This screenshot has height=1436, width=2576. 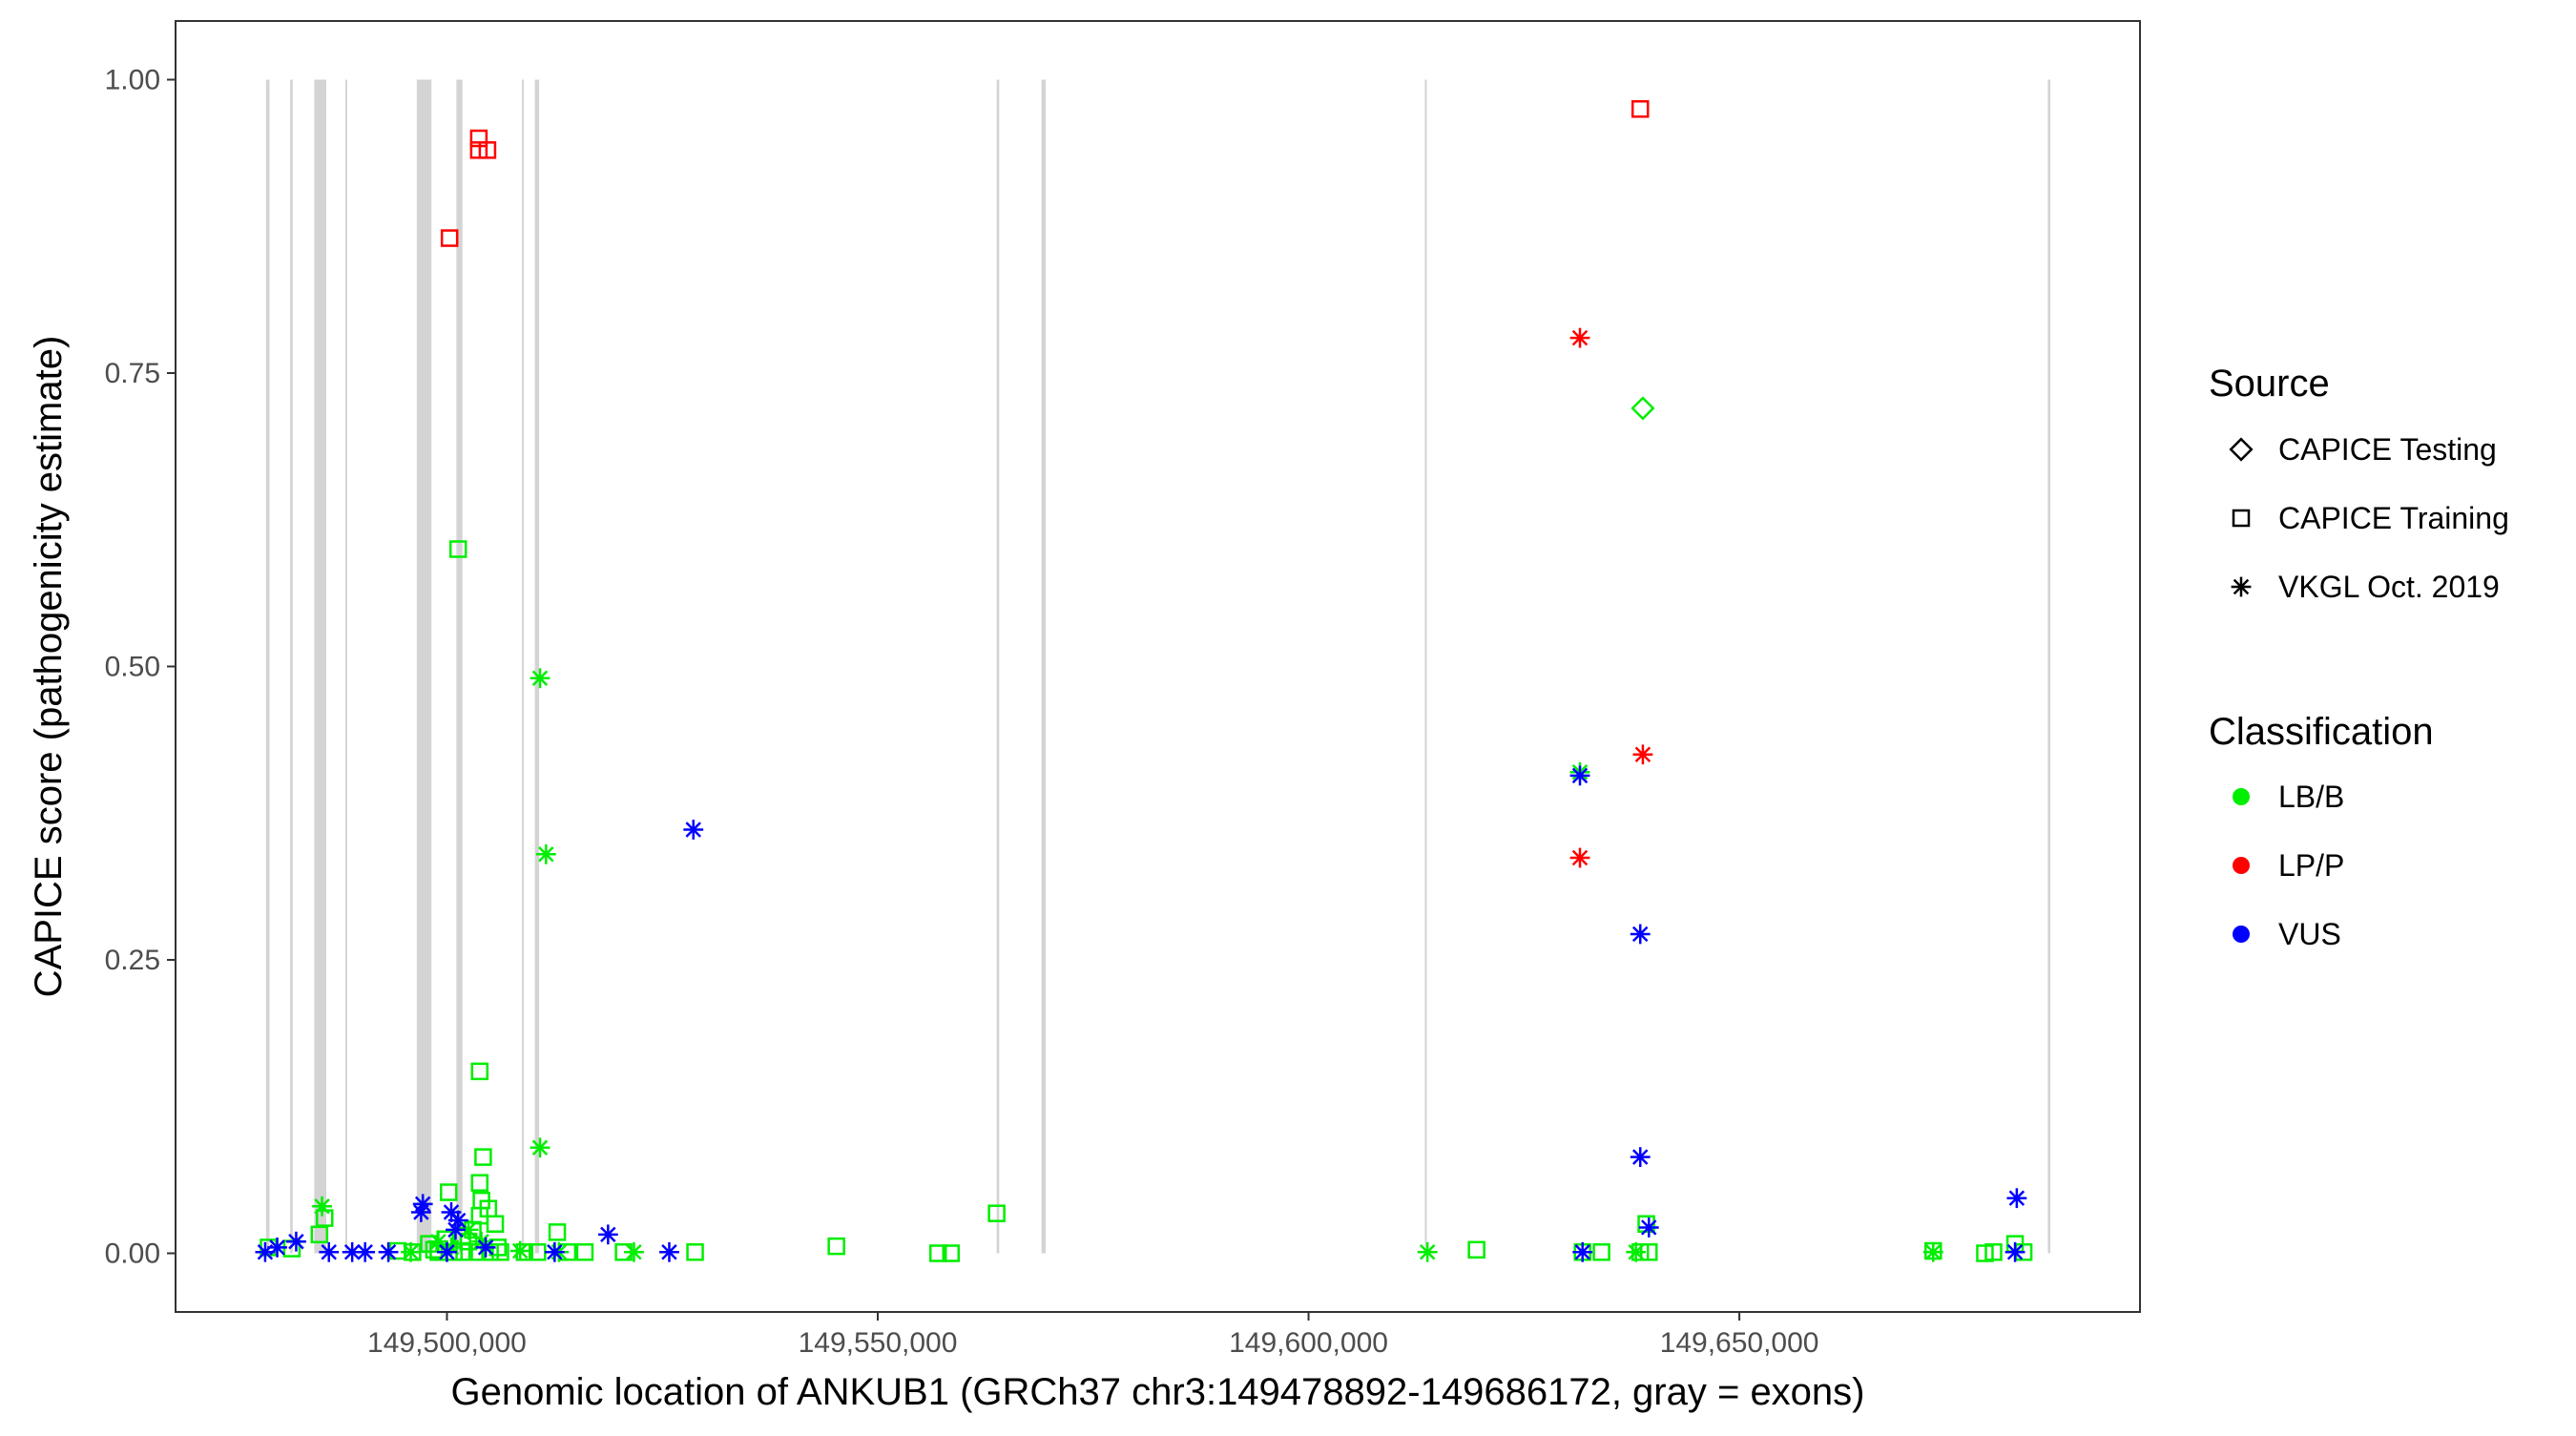 What do you see at coordinates (2309, 934) in the screenshot?
I see `legend-label-classification: VUS` at bounding box center [2309, 934].